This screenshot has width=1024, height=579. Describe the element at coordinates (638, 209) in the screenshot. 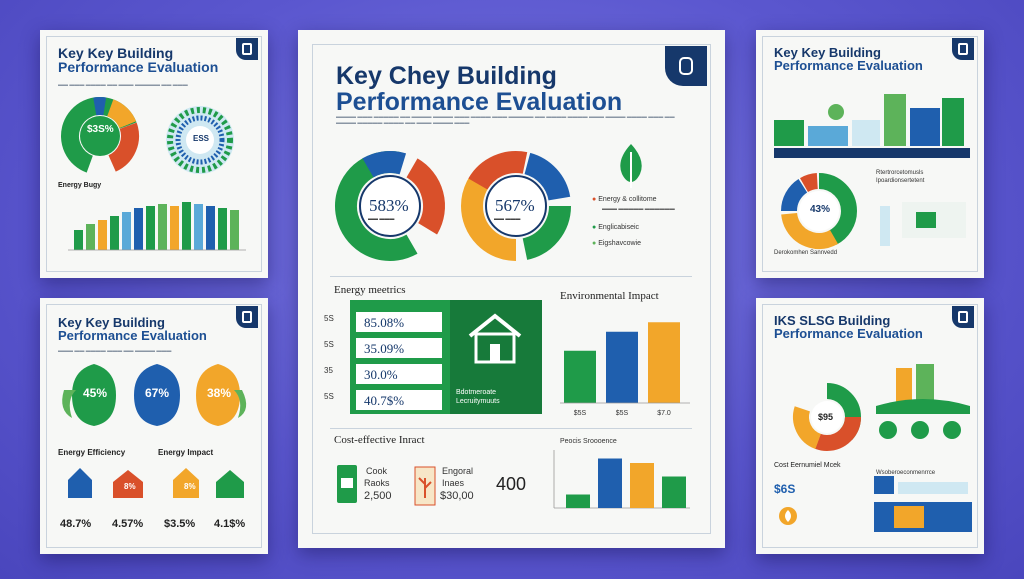

I see `legend-desc: ▬▬▬ ▬▬▬▬▬ ▬▬▬▬▬▬` at that location.